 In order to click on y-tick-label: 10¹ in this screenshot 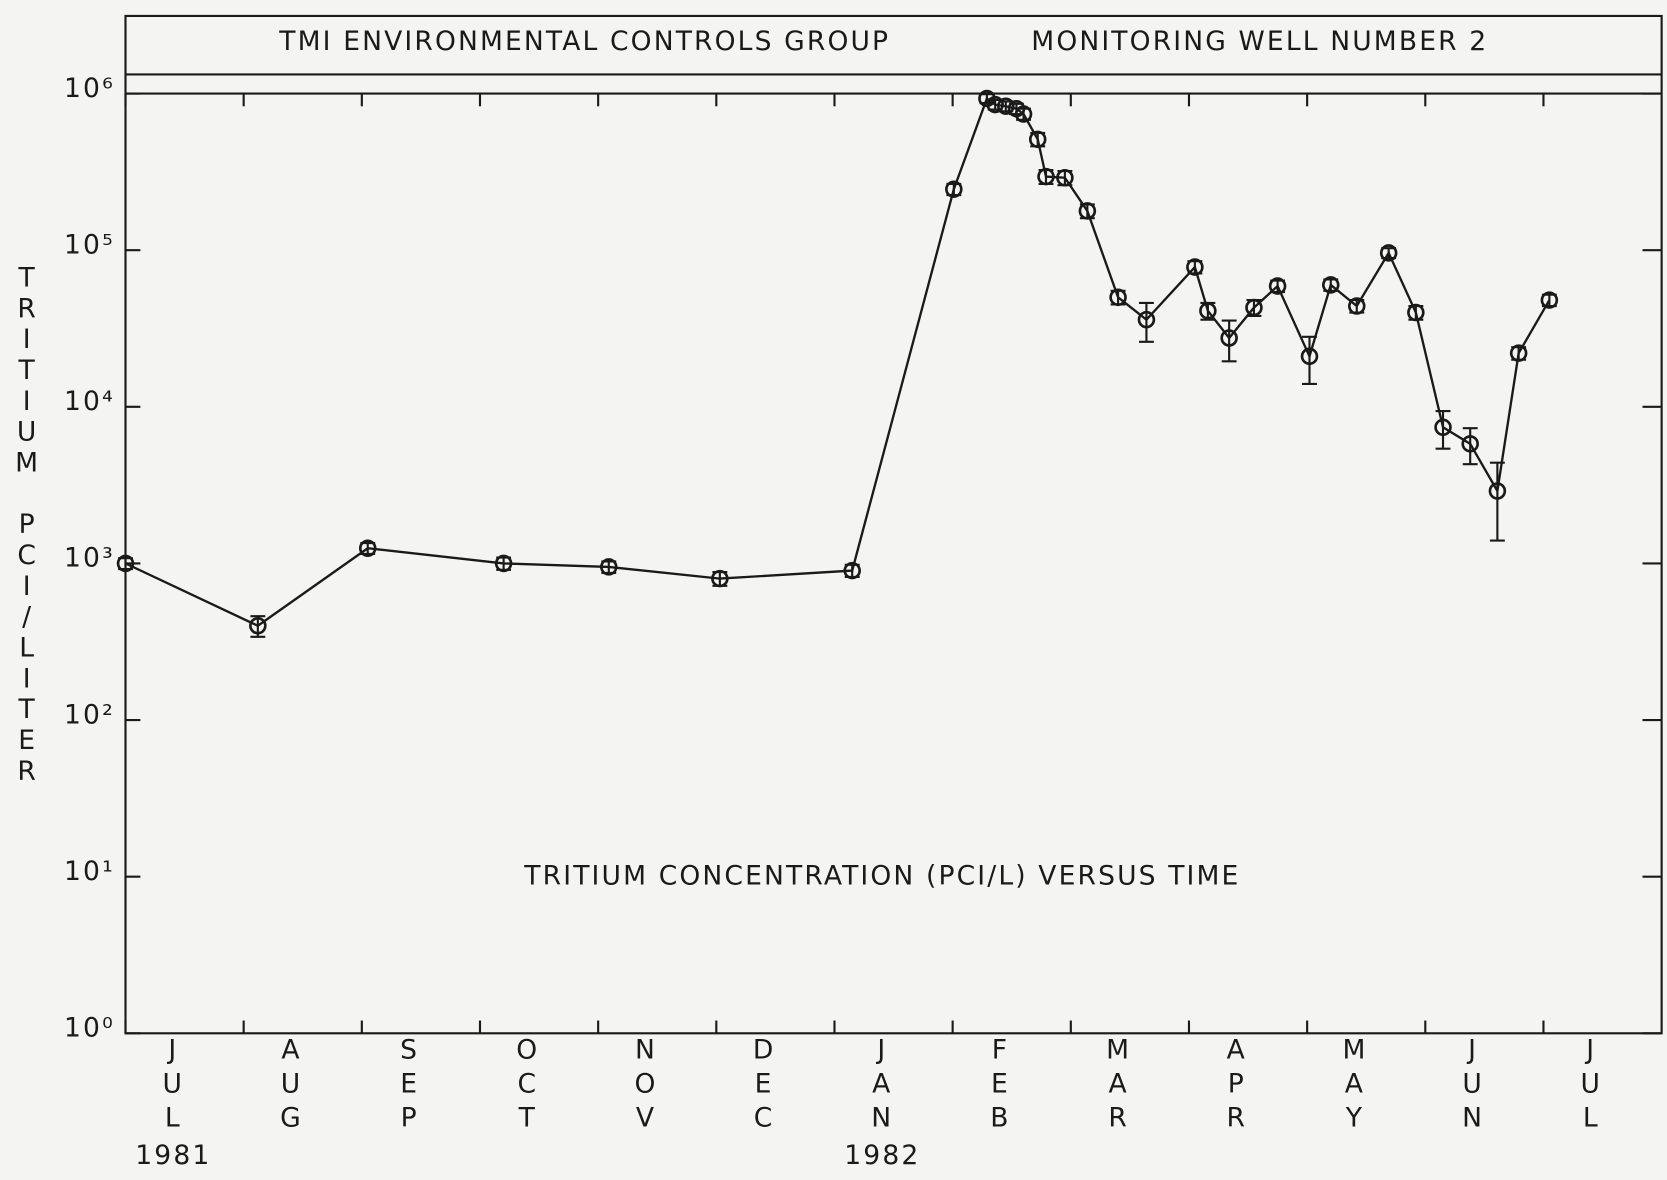, I will do `click(89, 871)`.